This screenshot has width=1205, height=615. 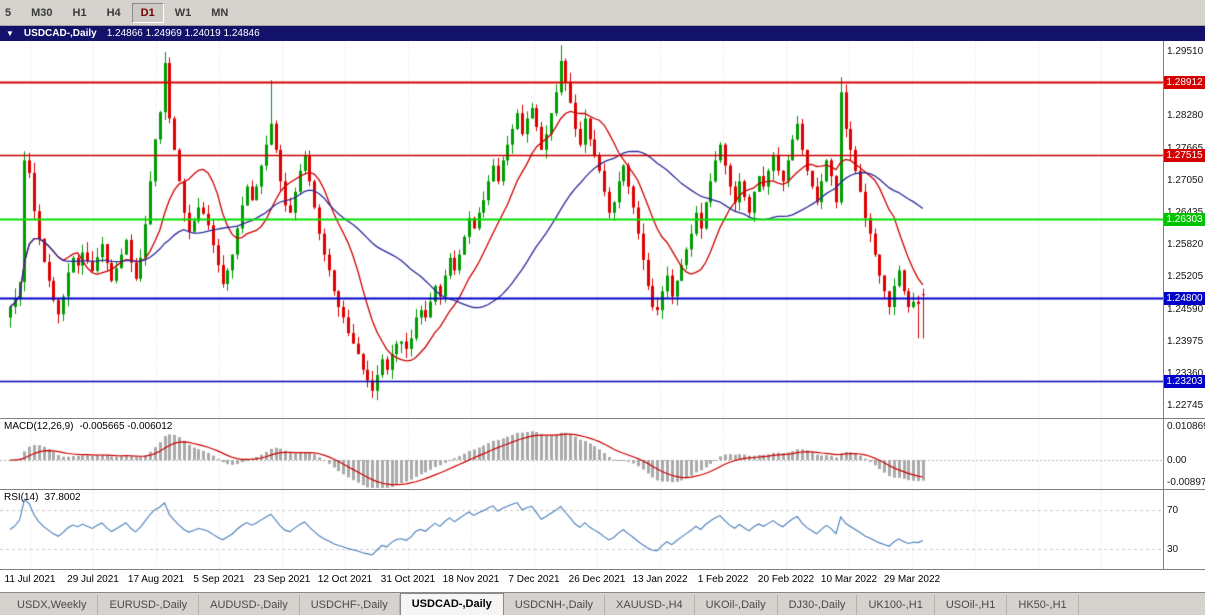 I want to click on chart-tab-usdcnh: USDCNH-,Daily, so click(x=555, y=605).